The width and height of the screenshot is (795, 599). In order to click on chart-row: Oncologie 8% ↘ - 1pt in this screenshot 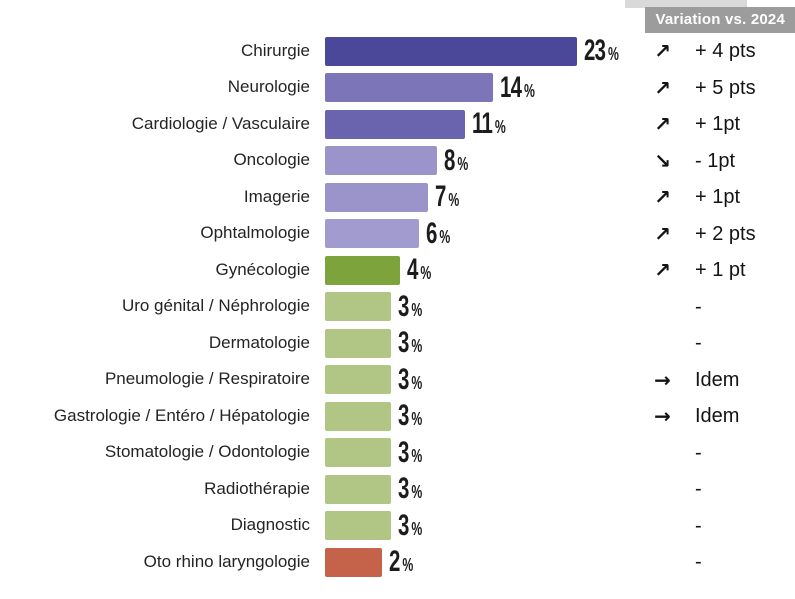, I will do `click(397, 161)`.